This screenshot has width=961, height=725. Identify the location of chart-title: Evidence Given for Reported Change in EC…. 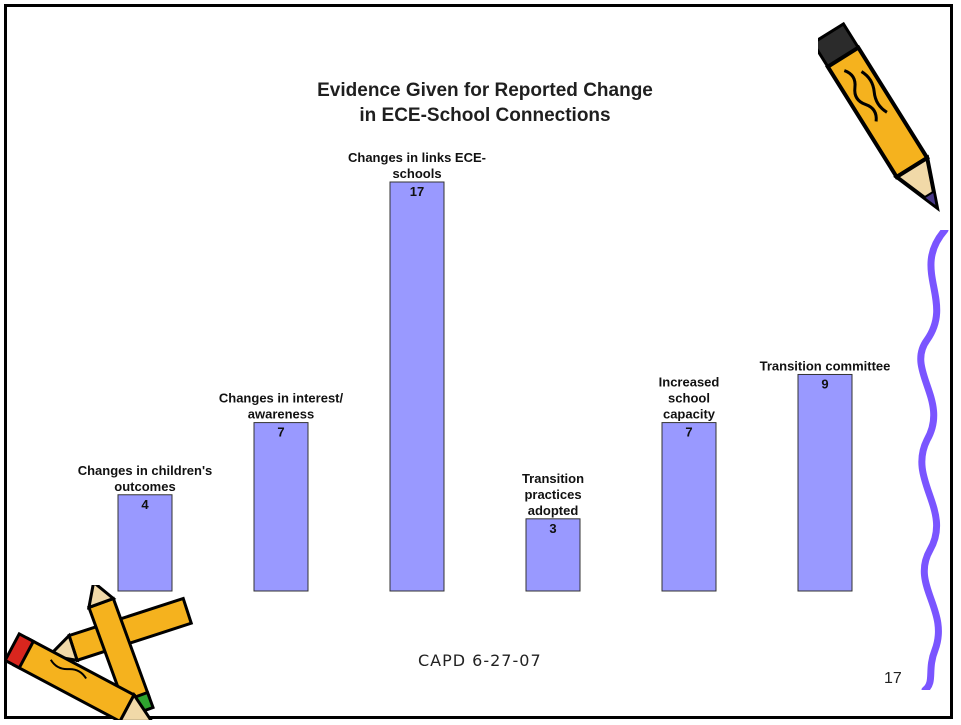
(485, 103).